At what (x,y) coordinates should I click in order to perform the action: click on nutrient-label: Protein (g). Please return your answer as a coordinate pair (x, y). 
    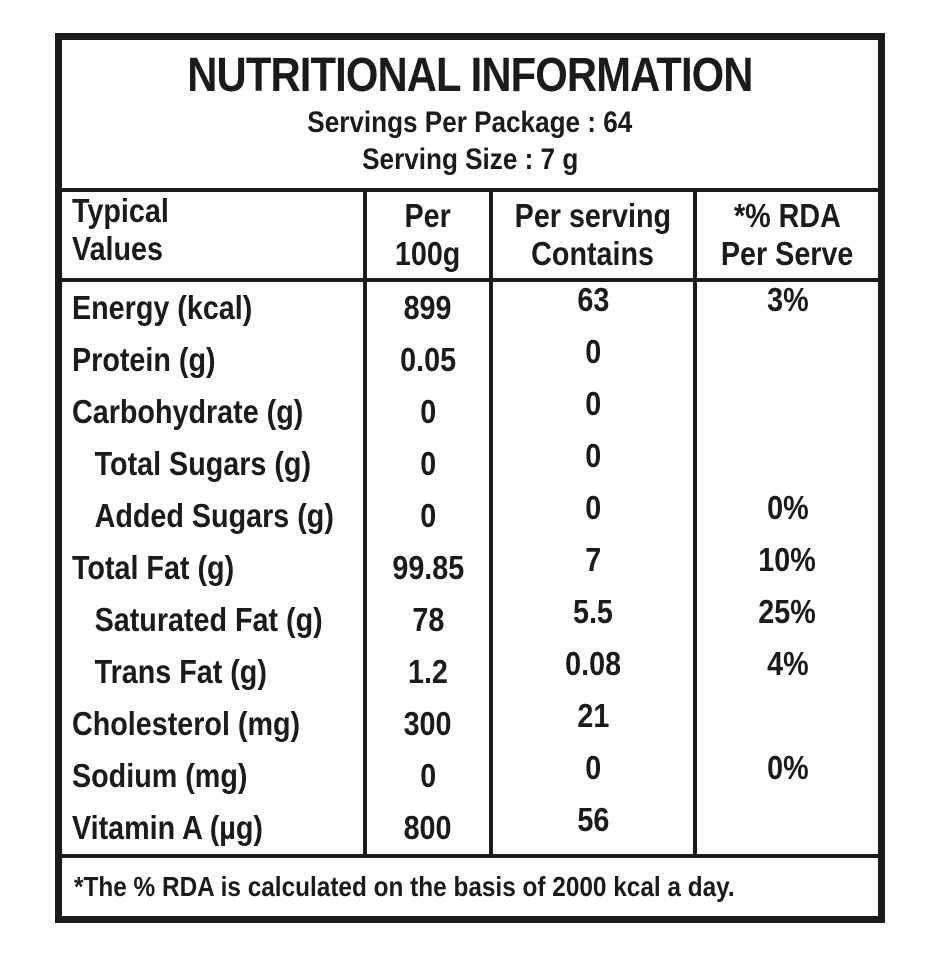
    Looking at the image, I should click on (144, 359).